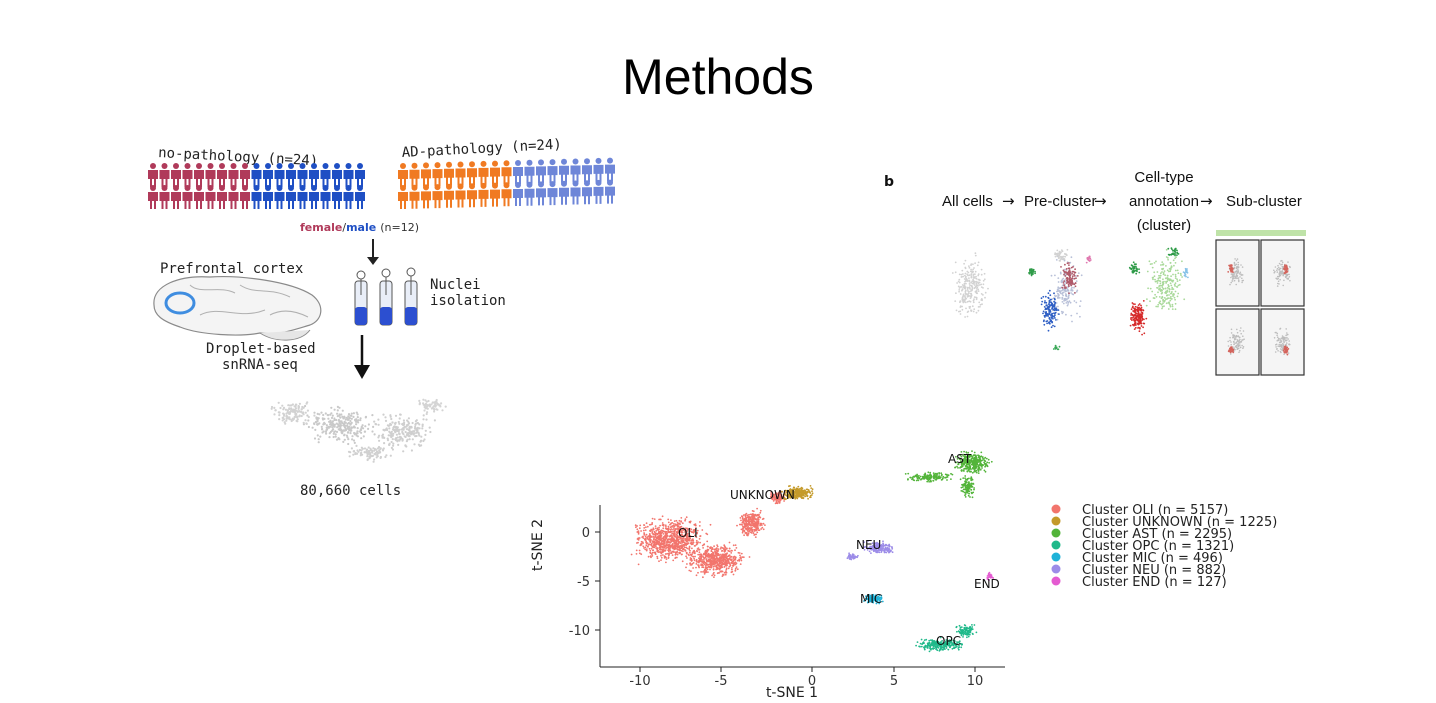 This screenshot has width=1436, height=703. Describe the element at coordinates (839, 550) in the screenshot. I see `cluster-labels: OLI UNKNOWN AST NEU MIC OPC END` at that location.